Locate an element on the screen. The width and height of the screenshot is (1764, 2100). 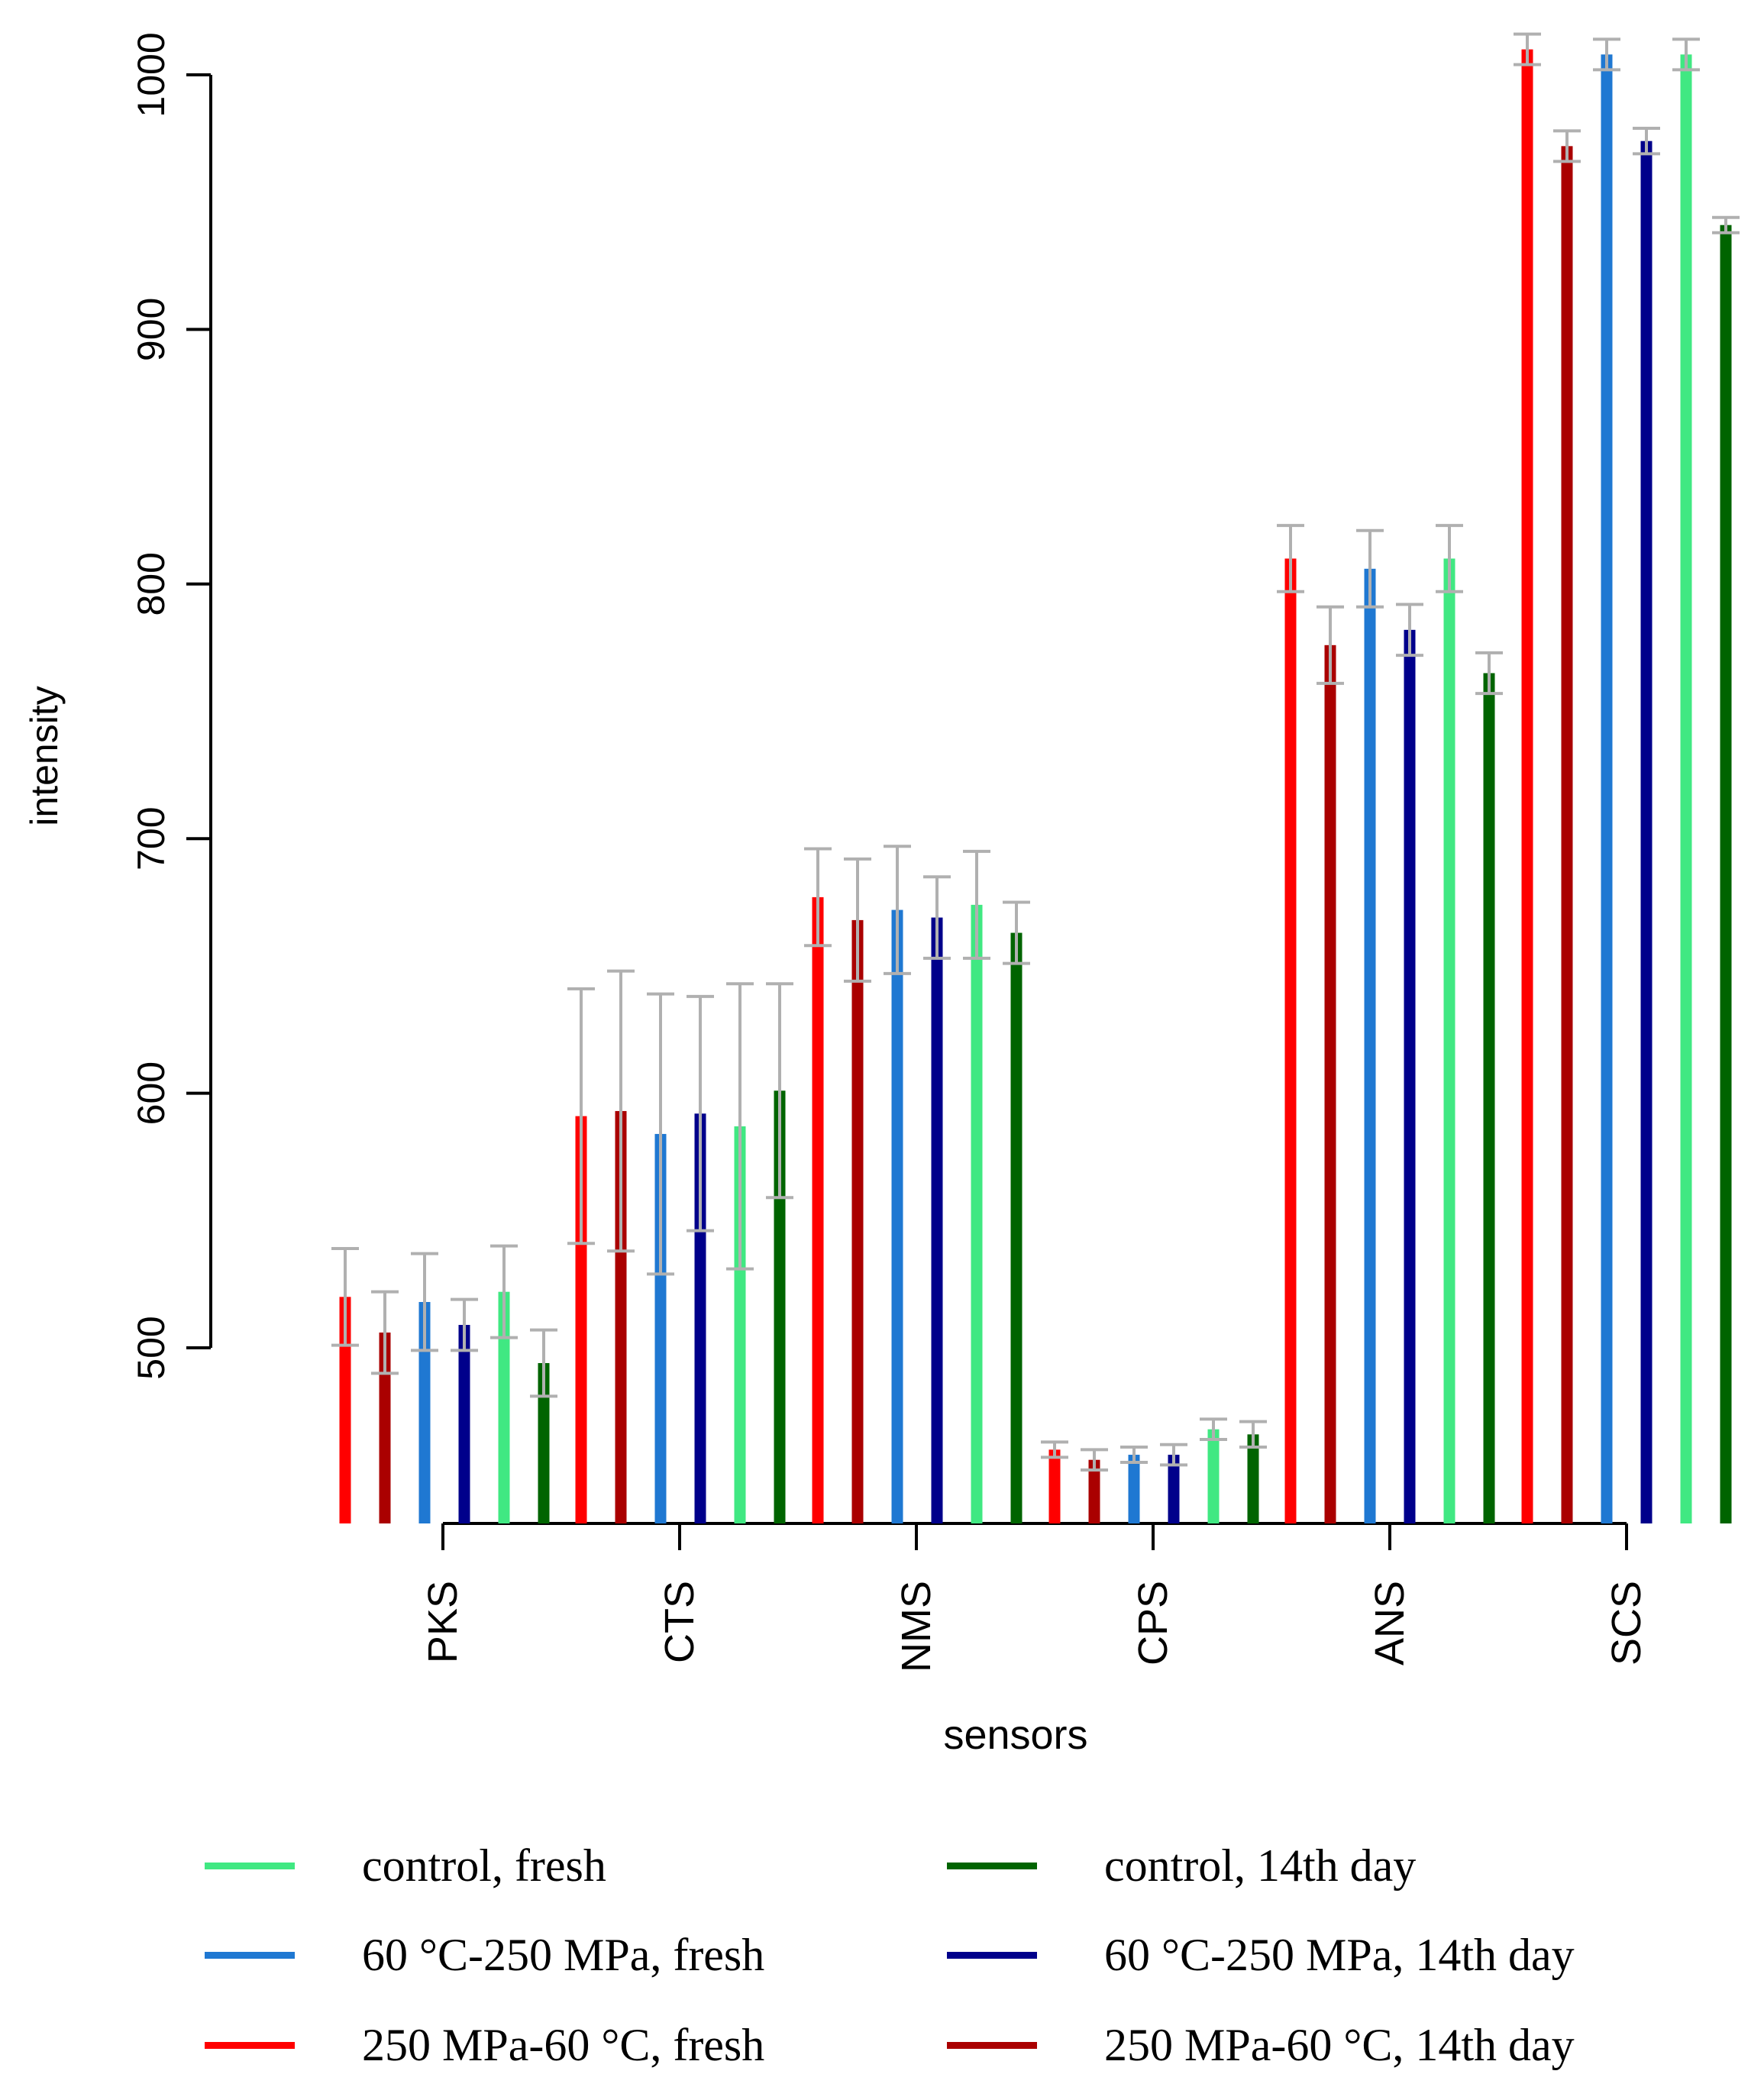
legend-item: 250 MPa-60 °C, fresh is located at coordinates (484, 2045).